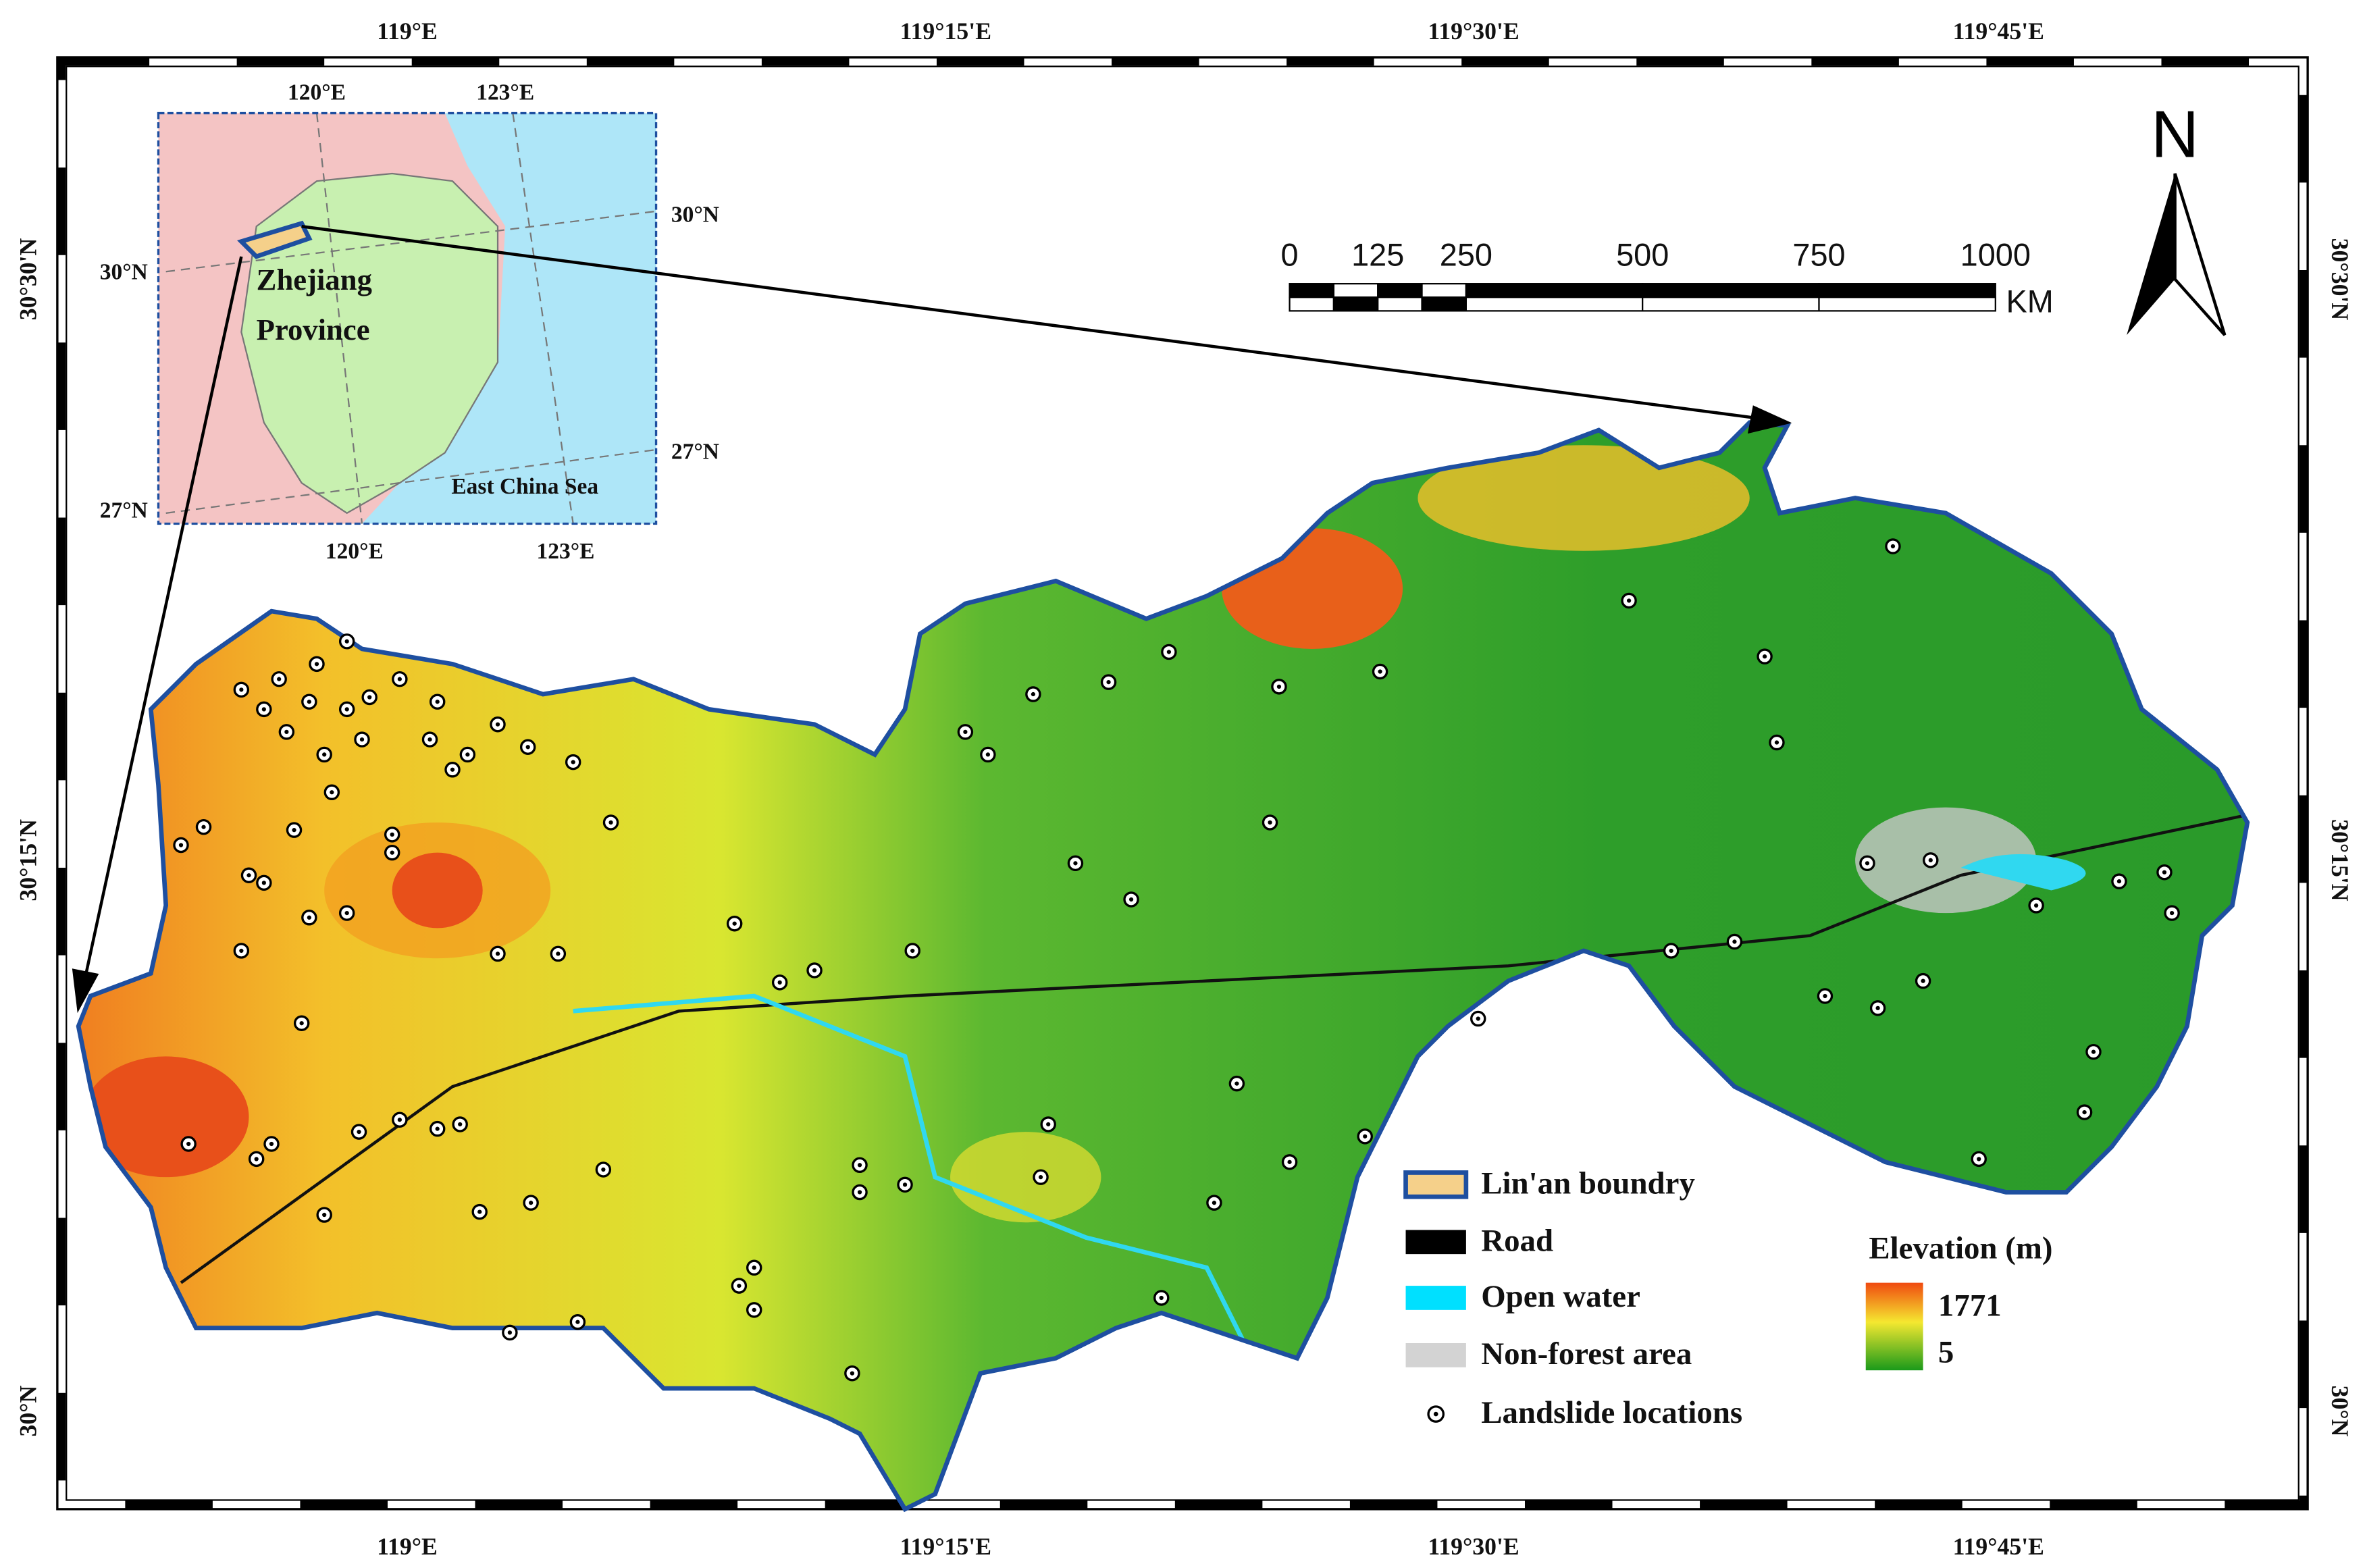 The width and height of the screenshot is (2365, 1568). I want to click on lat-label: 30°30'N, so click(28, 279).